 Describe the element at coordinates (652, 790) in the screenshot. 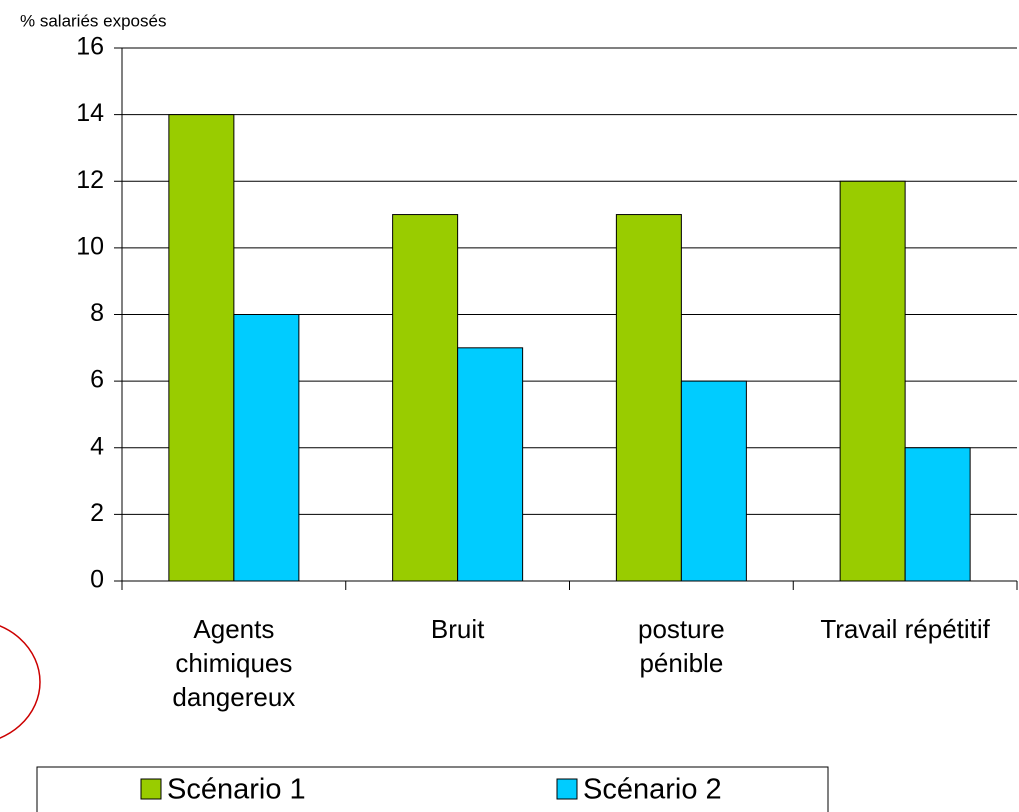

I see `legend-label: Scénario 2` at that location.